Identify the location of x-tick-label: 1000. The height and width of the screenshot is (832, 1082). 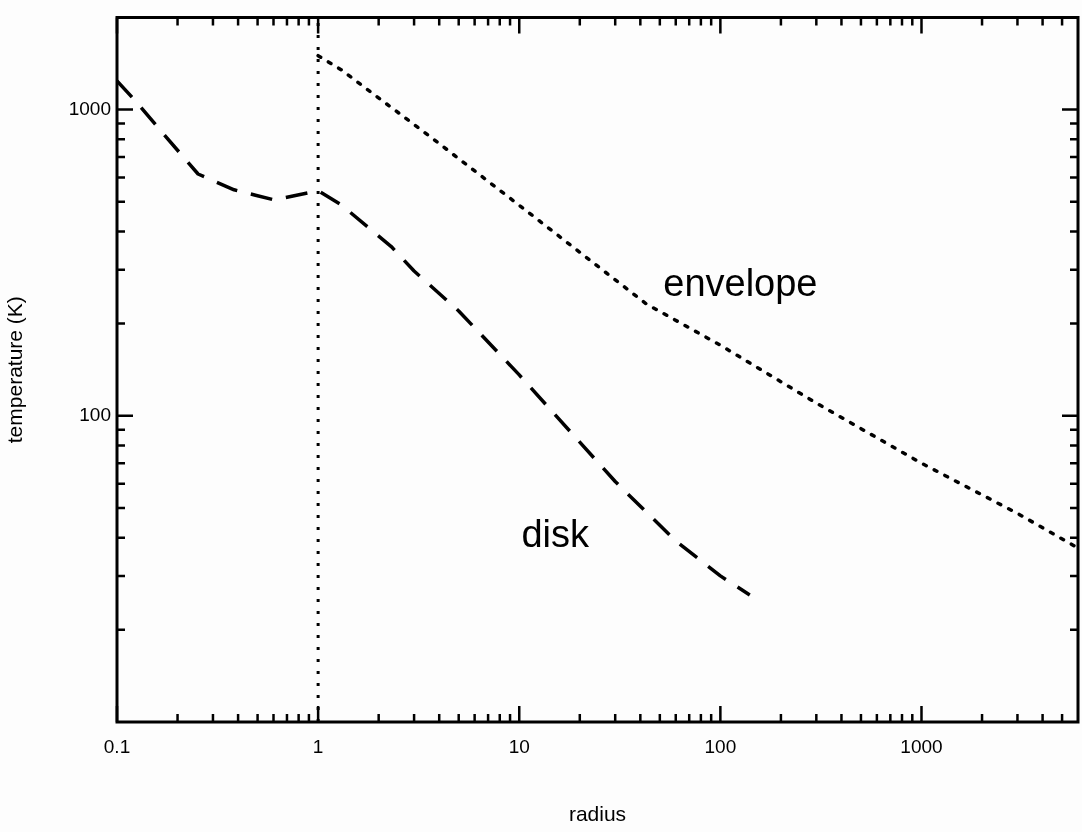
(921, 746).